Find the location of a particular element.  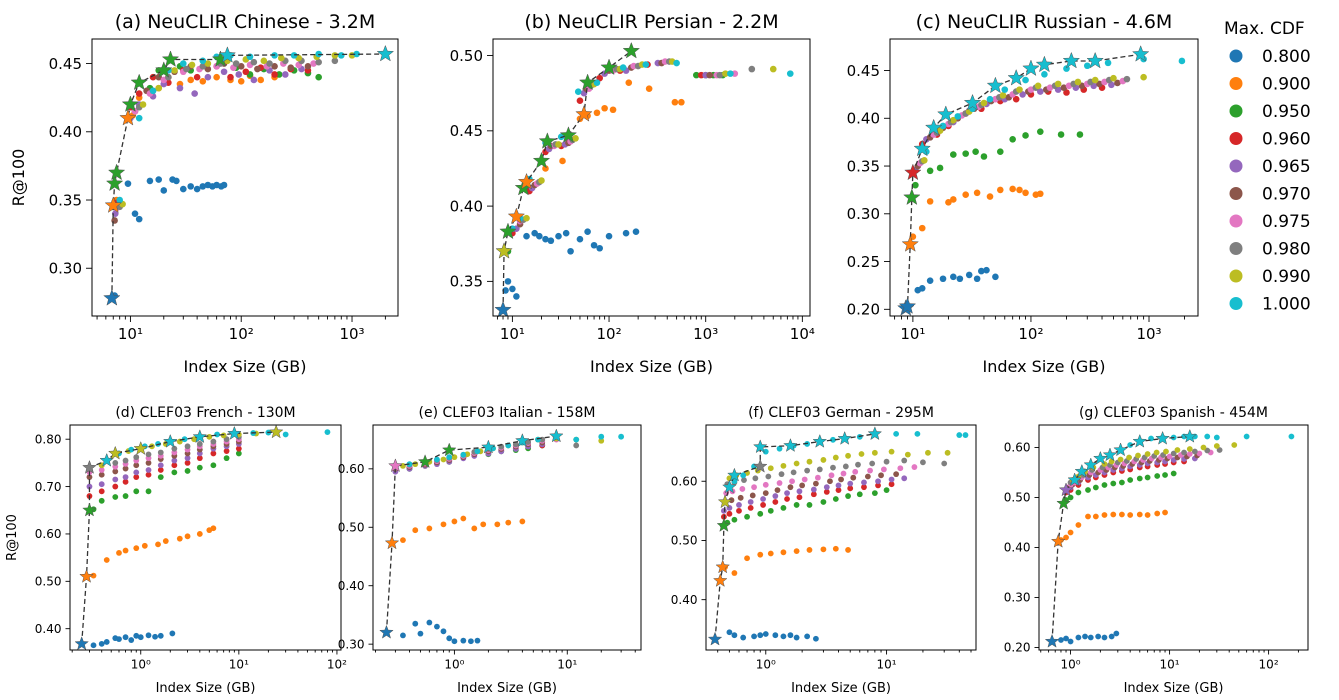

legend-swatch is located at coordinates (1236, 193).